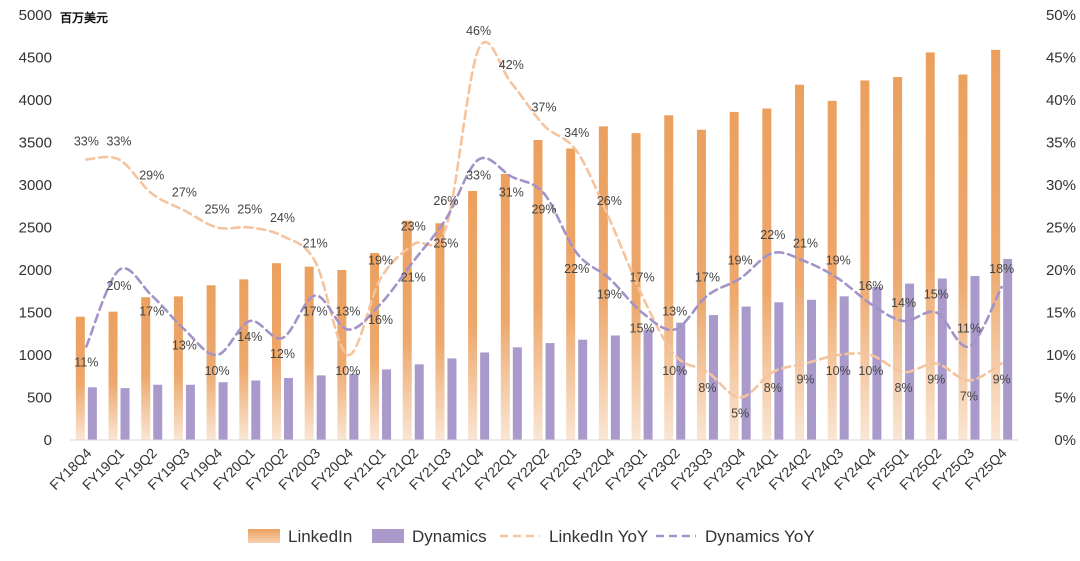 This screenshot has width=1080, height=561. What do you see at coordinates (543, 210) in the screenshot?
I see `dynamics-yoy-label: 29%` at bounding box center [543, 210].